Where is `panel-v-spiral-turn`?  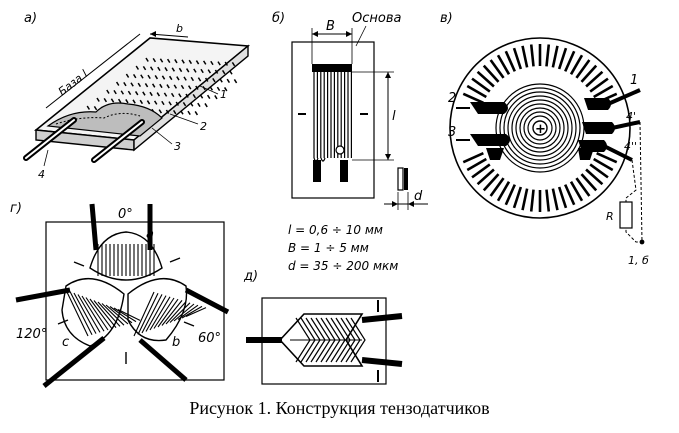
panel-v-spiral-turn is located at coordinates (540, 128).